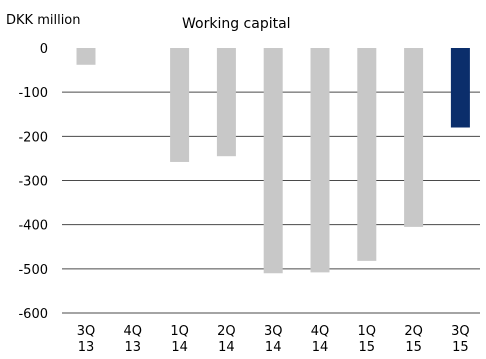 The image size is (486, 359). I want to click on chart-title: Working capital, so click(236, 24).